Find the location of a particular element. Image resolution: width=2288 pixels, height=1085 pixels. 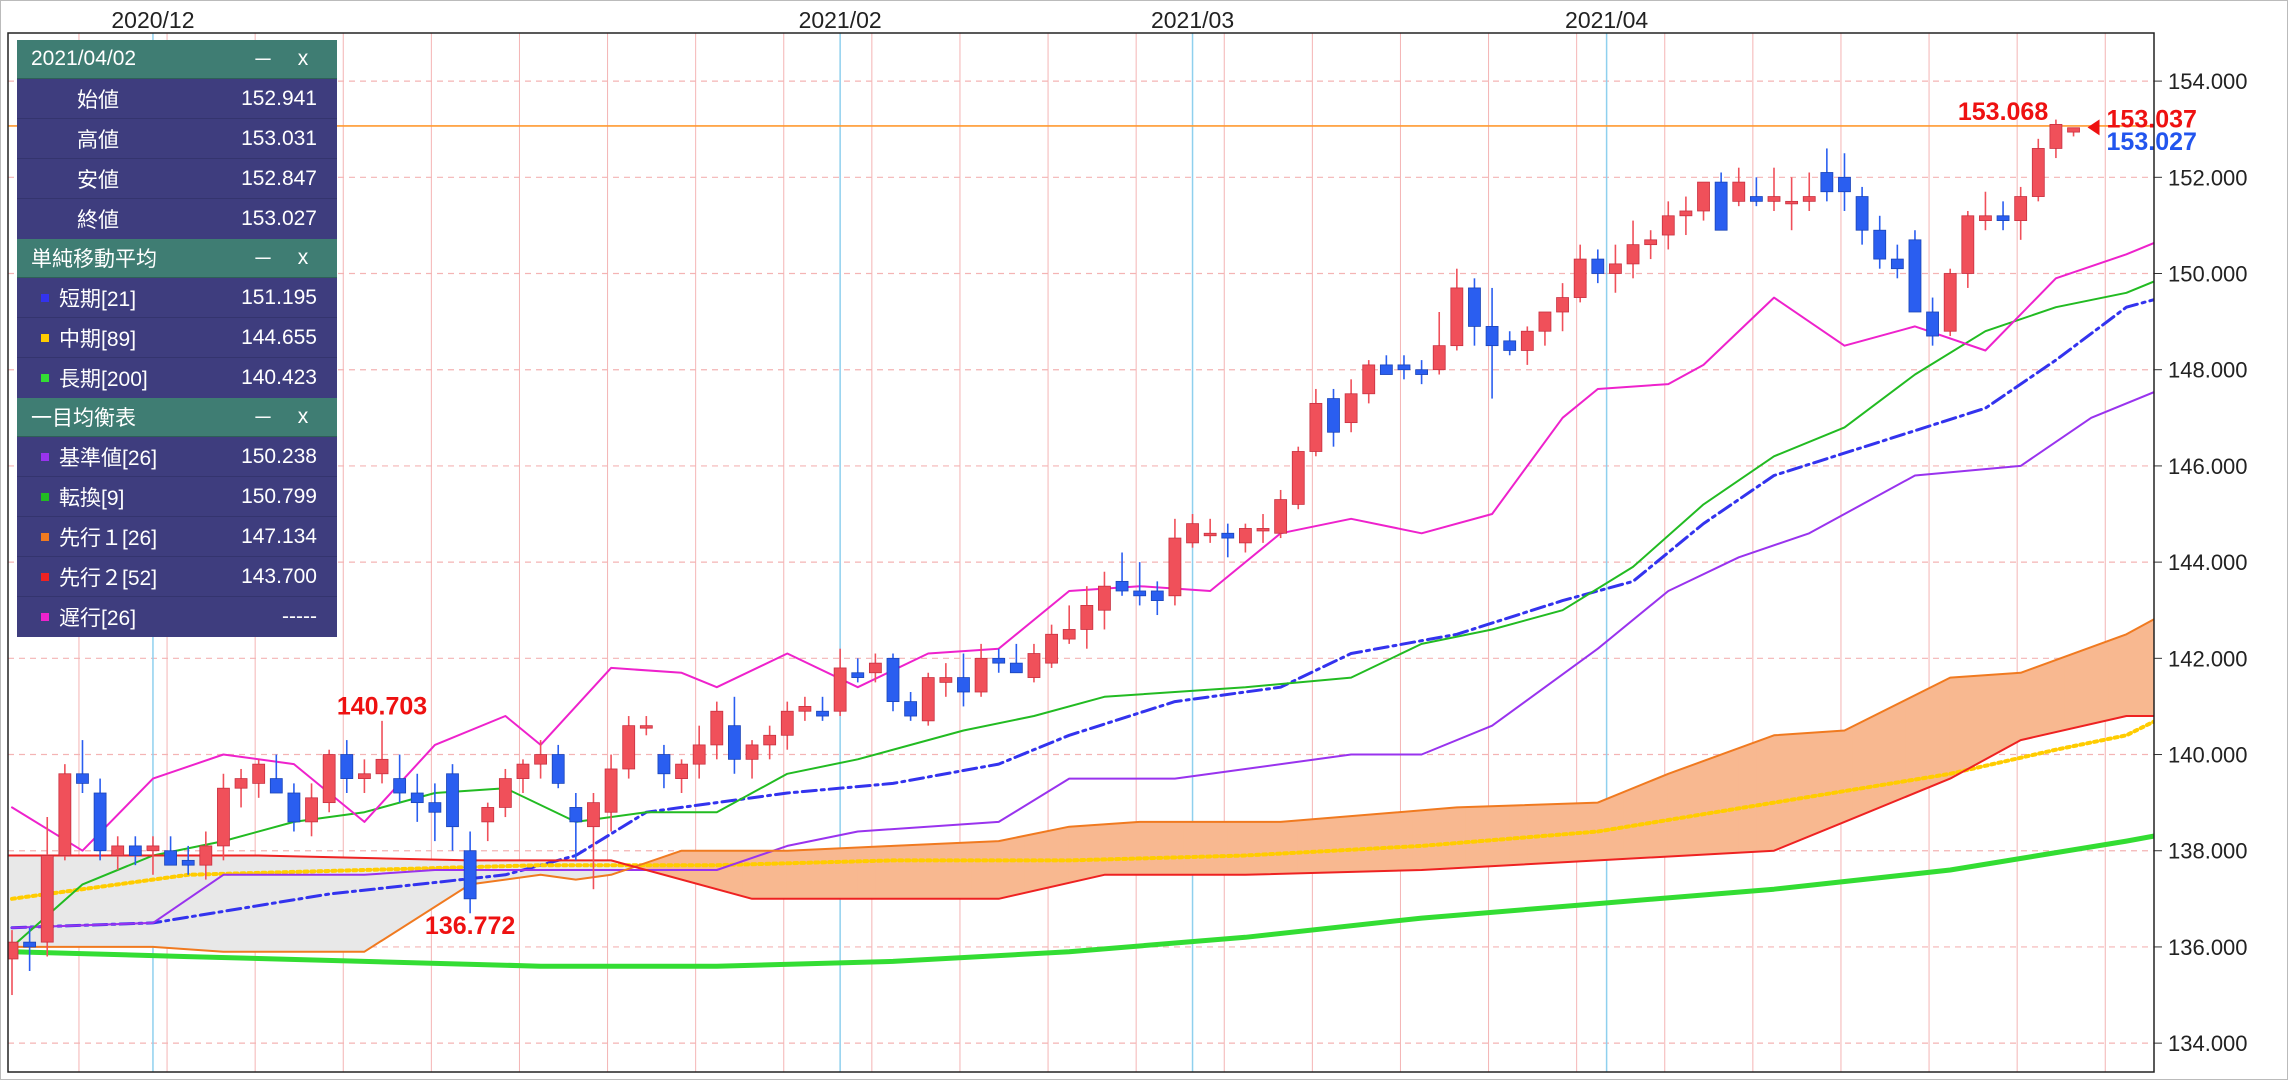

ichimoku-close-button: x is located at coordinates (303, 416).